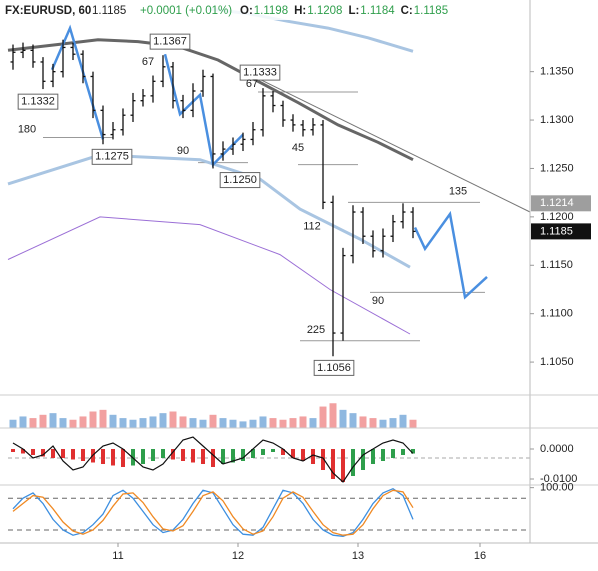 This screenshot has width=598, height=571. I want to click on x-tick-label: 11, so click(117, 556).